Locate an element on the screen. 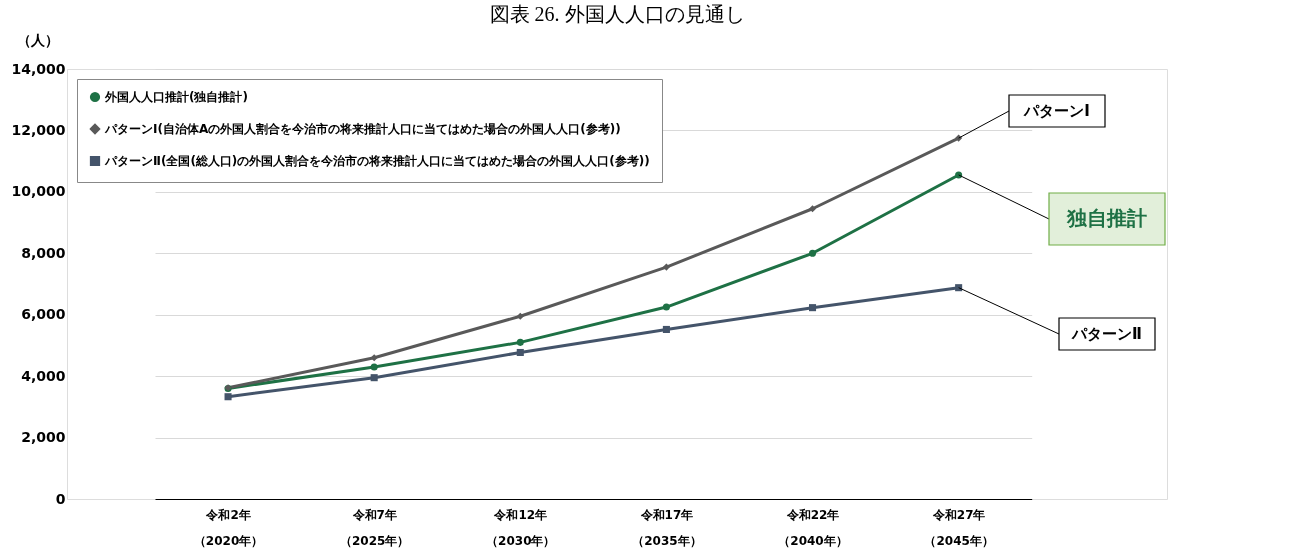 This screenshot has height=551, width=1290. y-tick-label: 14,000 is located at coordinates (38, 68).